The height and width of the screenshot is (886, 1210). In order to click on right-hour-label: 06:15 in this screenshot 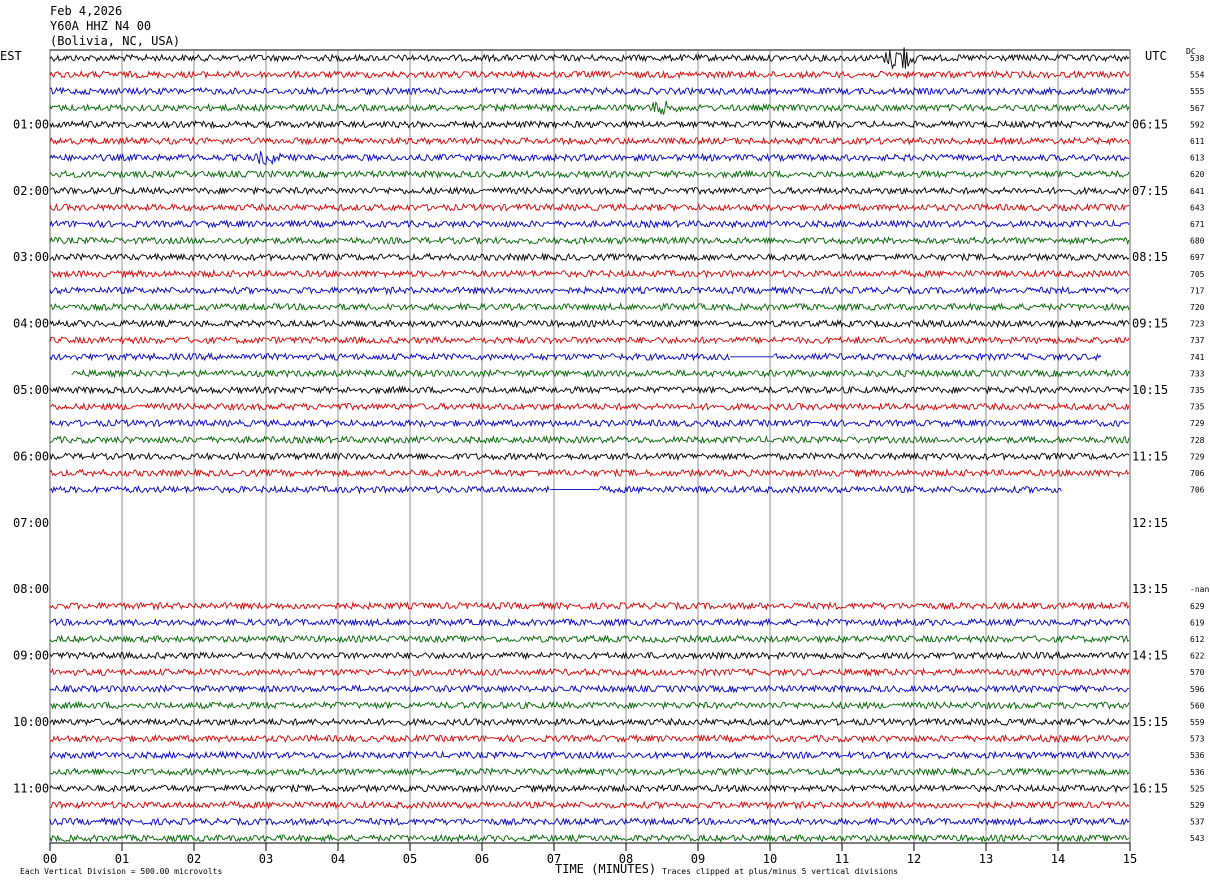, I will do `click(1150, 124)`.